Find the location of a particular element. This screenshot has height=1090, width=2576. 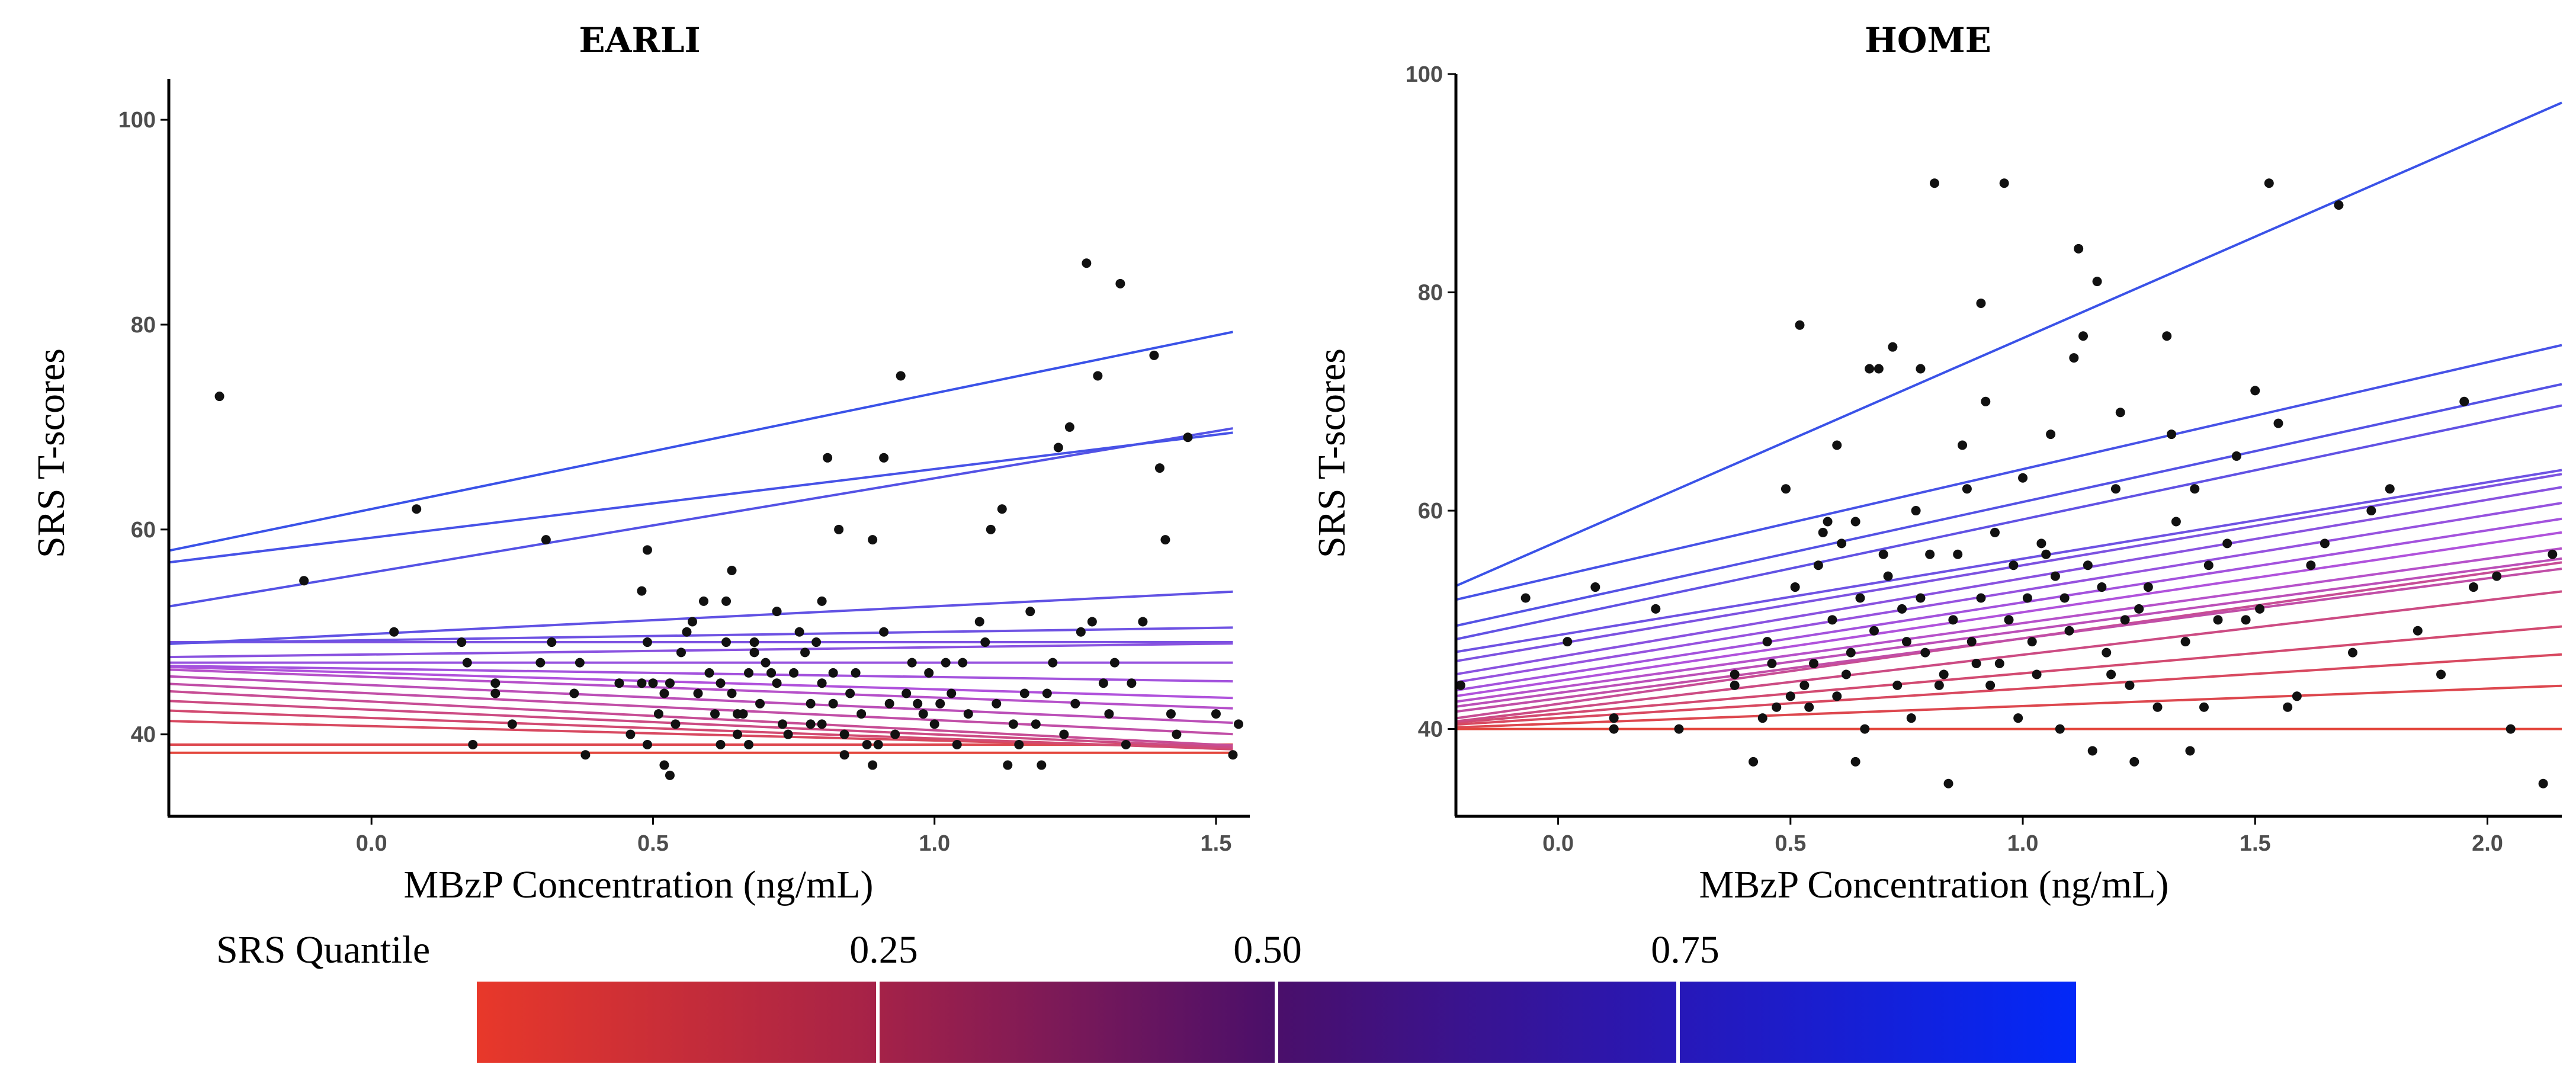

x-axis-label-earli: MBzP Concentration (ng/mL) is located at coordinates (638, 884).